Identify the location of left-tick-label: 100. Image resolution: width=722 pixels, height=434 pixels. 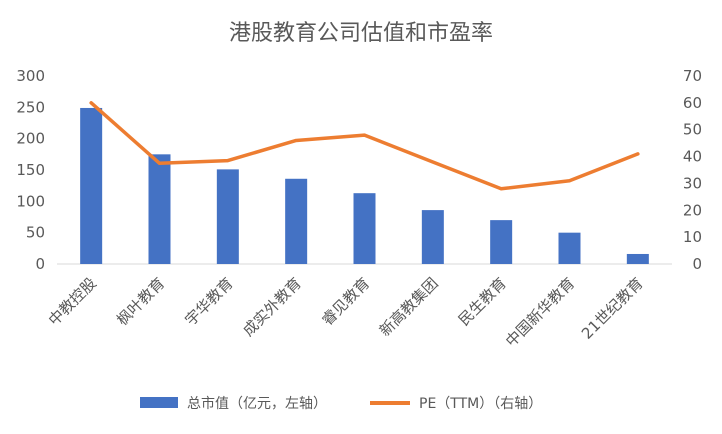
(30, 201).